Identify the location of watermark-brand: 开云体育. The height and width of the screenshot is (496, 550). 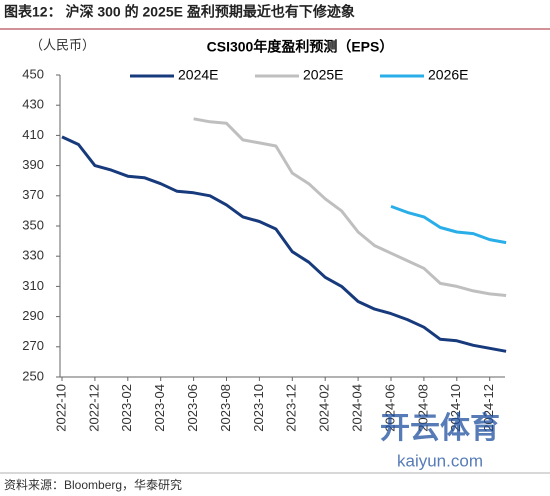
(440, 428).